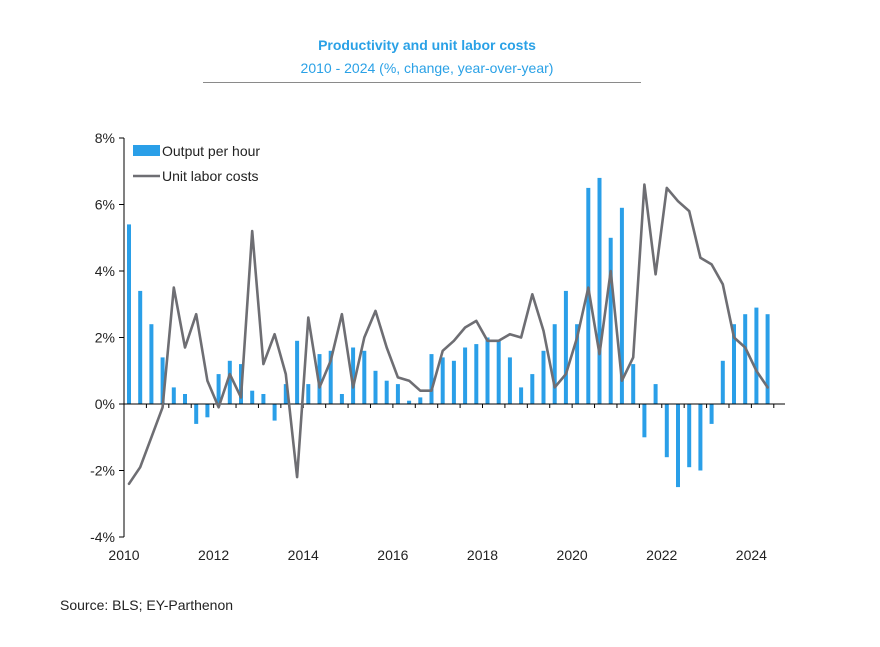  What do you see at coordinates (210, 176) in the screenshot?
I see `legend-label-unit-labor-costs: Unit labor costs` at bounding box center [210, 176].